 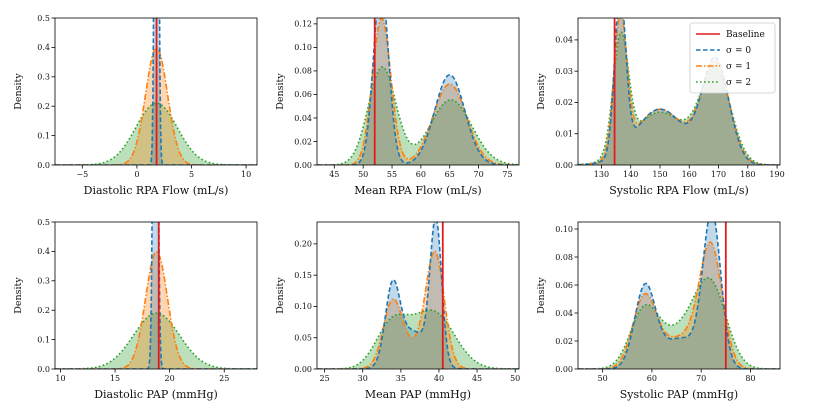 I want to click on y-tick-label: 0.01, so click(x=564, y=134).